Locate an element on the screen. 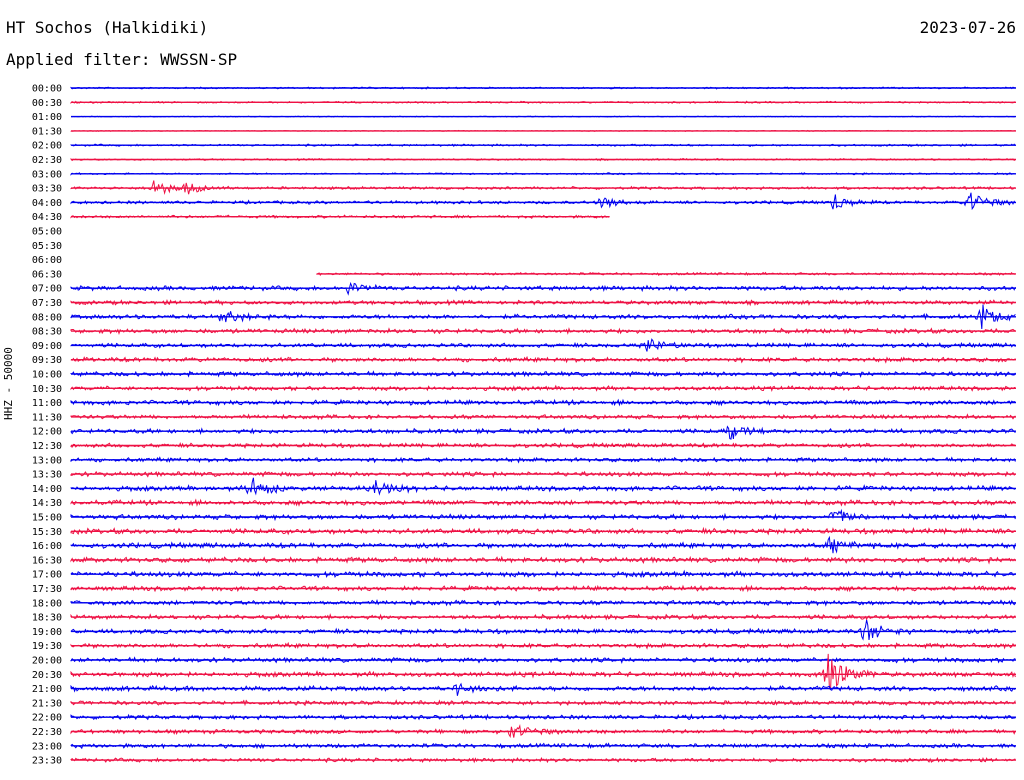  row-time-label: 16:00 is located at coordinates (47, 546).